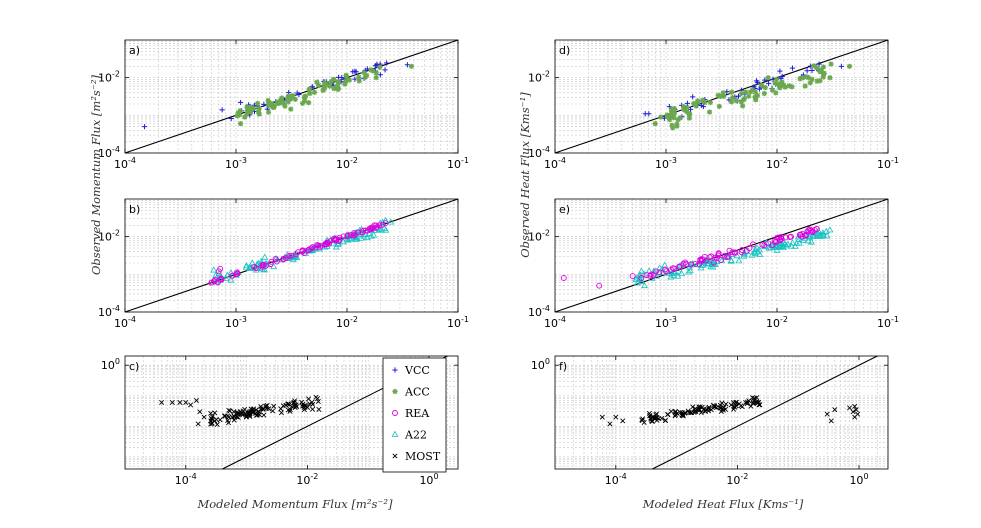 Image resolution: width=981 pixels, height=528 pixels. I want to click on grid, so click(291, 97).